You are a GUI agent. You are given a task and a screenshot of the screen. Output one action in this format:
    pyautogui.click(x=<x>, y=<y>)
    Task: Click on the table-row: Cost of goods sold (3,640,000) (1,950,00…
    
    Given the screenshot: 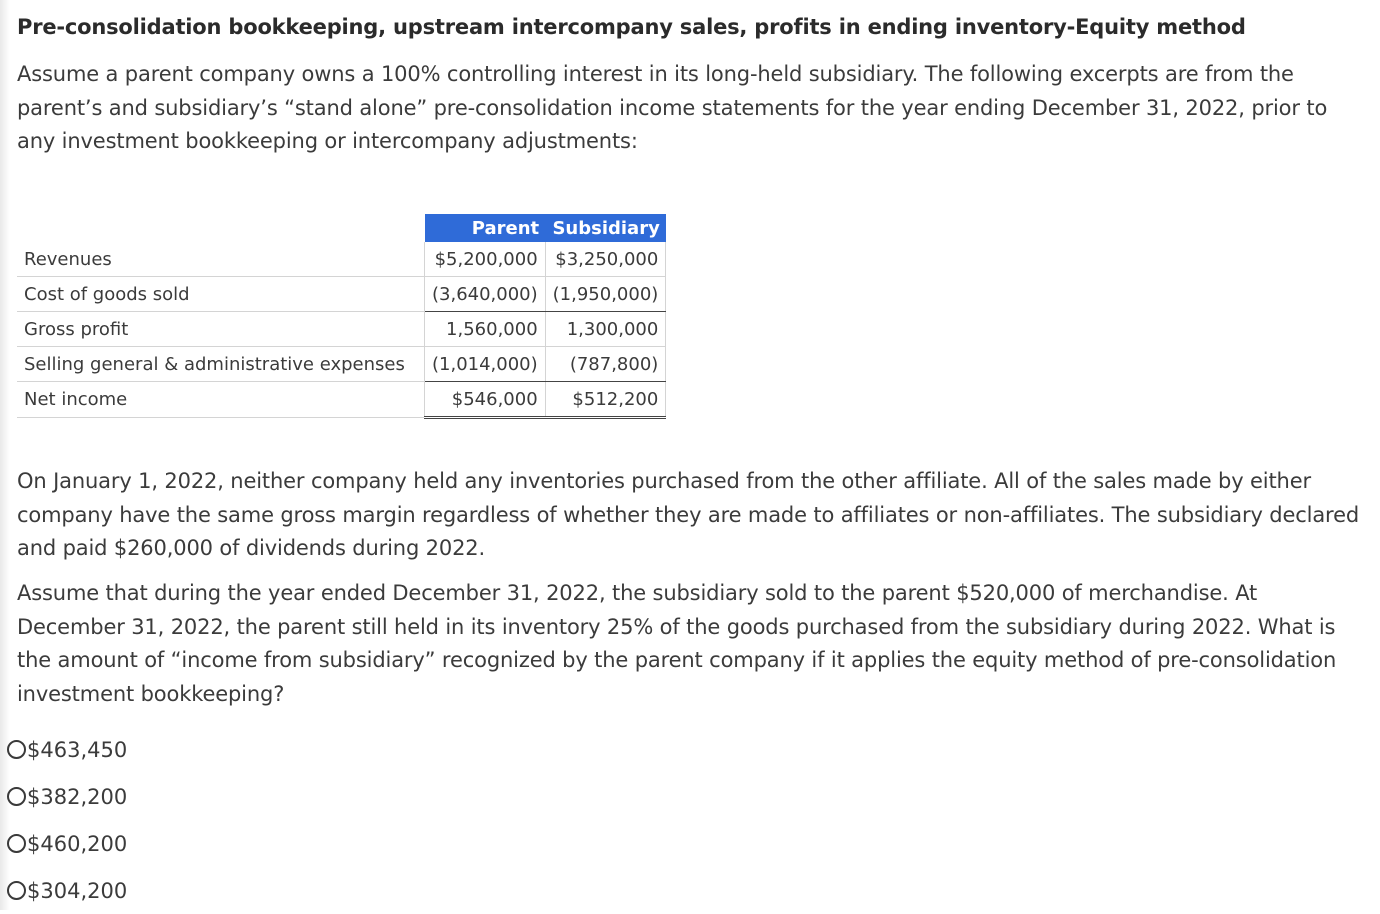 What is the action you would take?
    pyautogui.click(x=342, y=294)
    